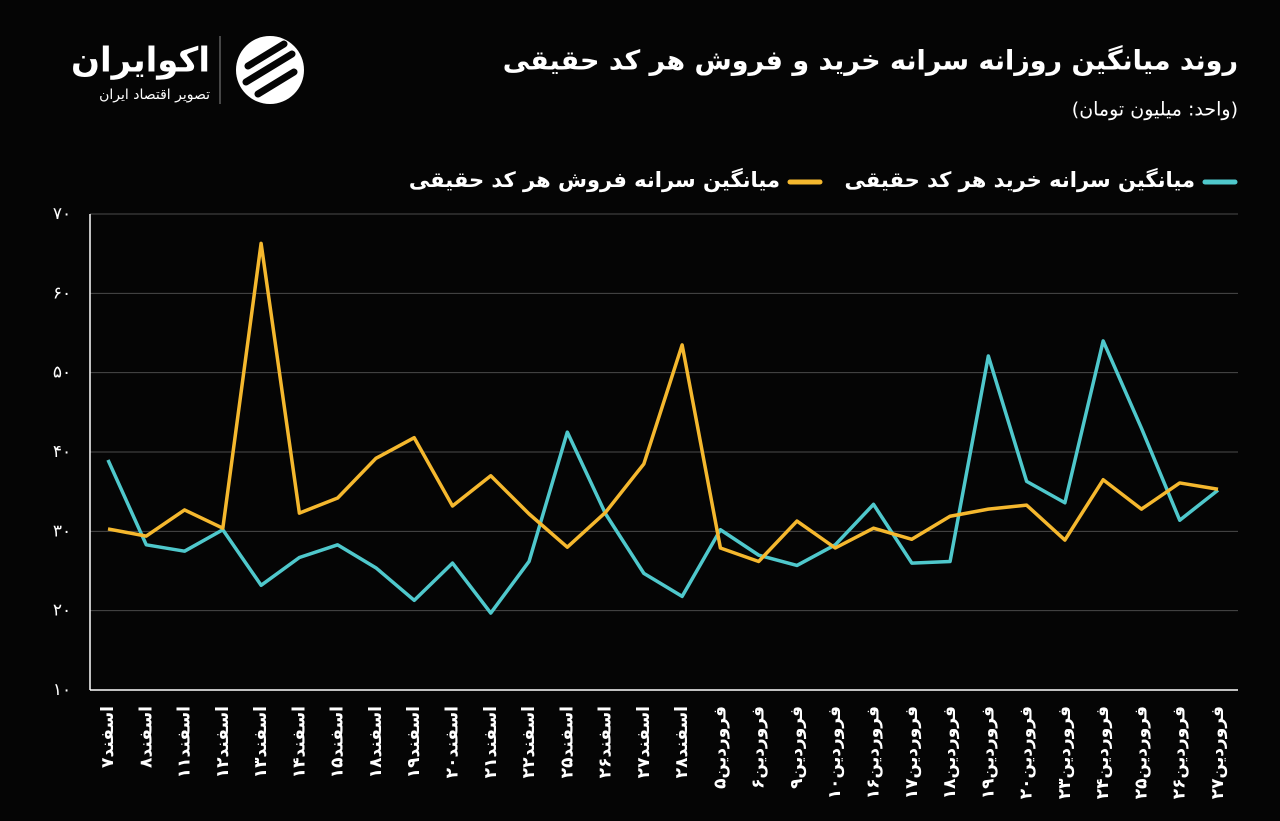 Image resolution: width=1280 pixels, height=821 pixels. I want to click on x-tick-label: فروردین۱۹, so click(988, 752).